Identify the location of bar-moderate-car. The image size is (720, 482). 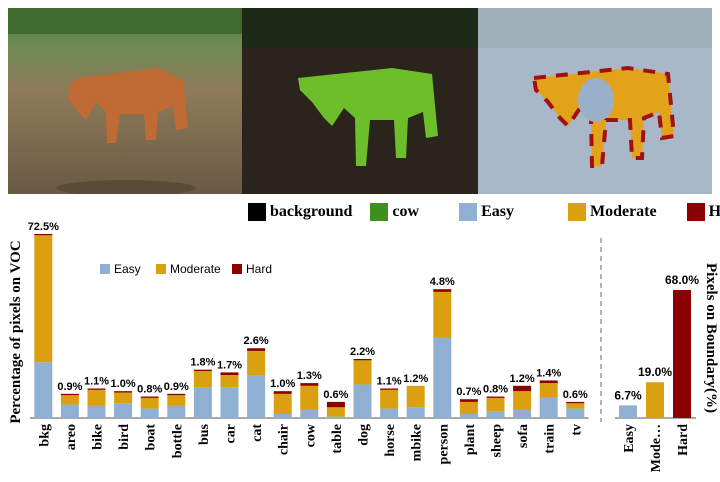
(229, 381).